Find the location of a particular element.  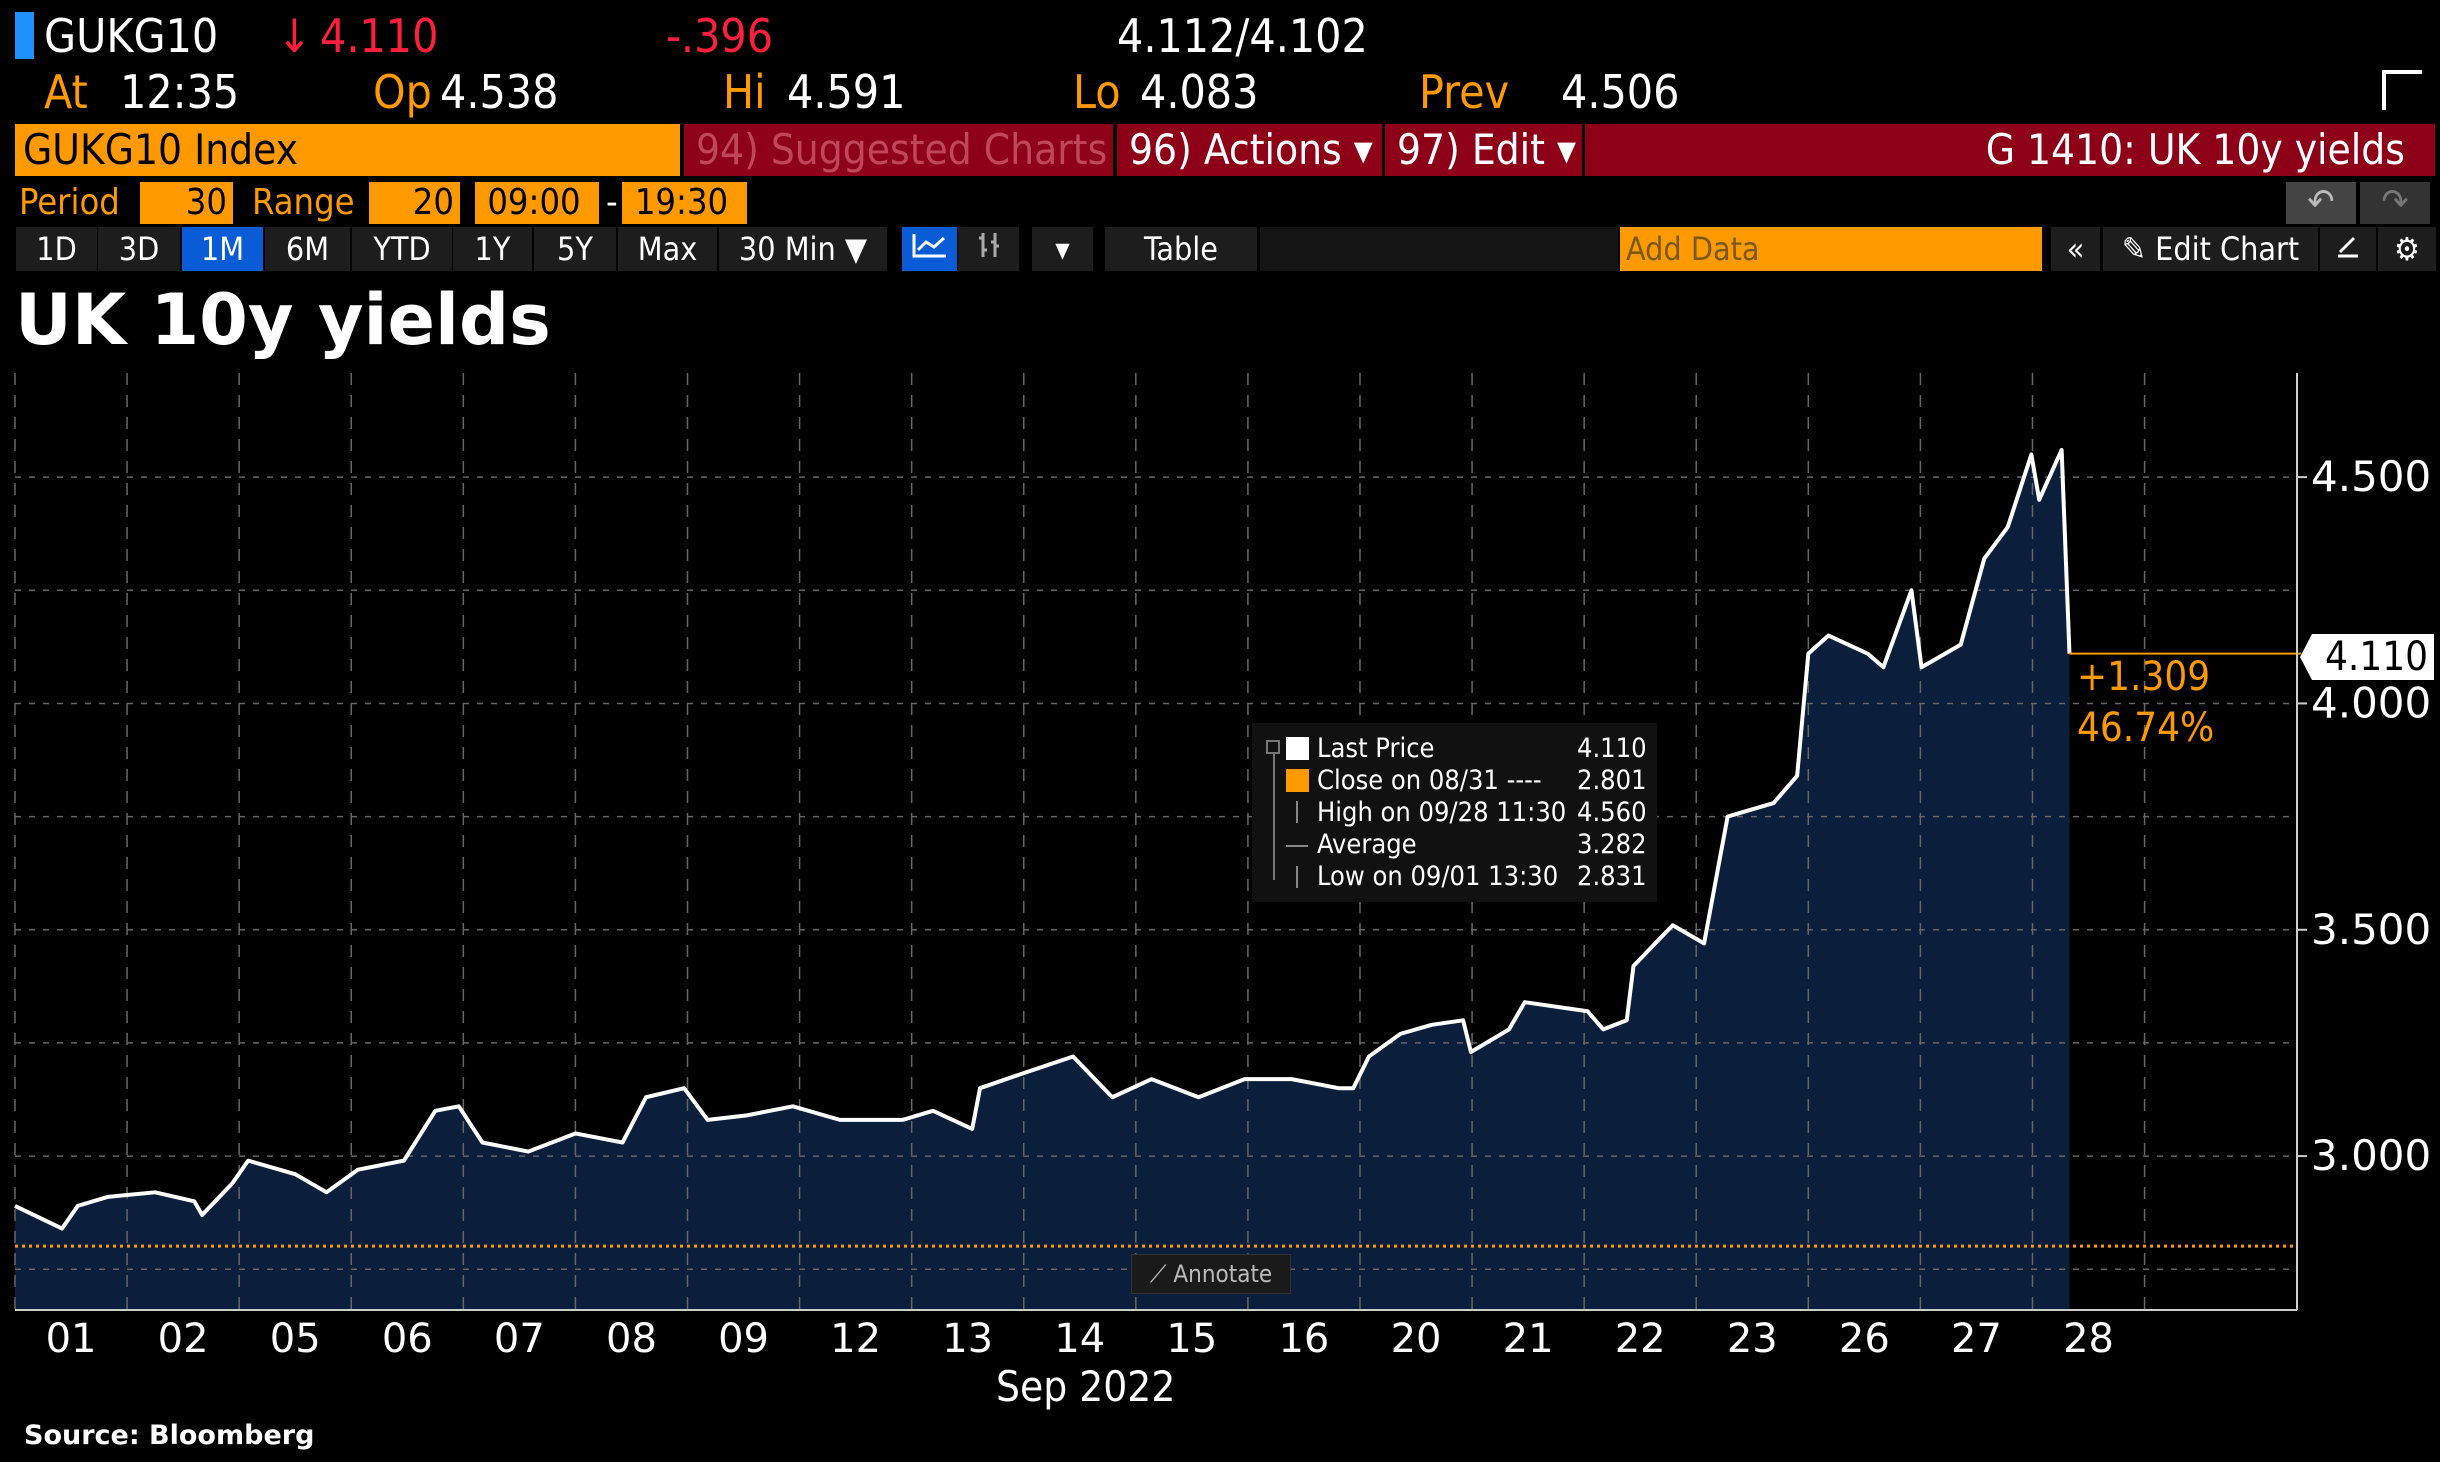

x-tick-label: 21 is located at coordinates (1528, 1339).